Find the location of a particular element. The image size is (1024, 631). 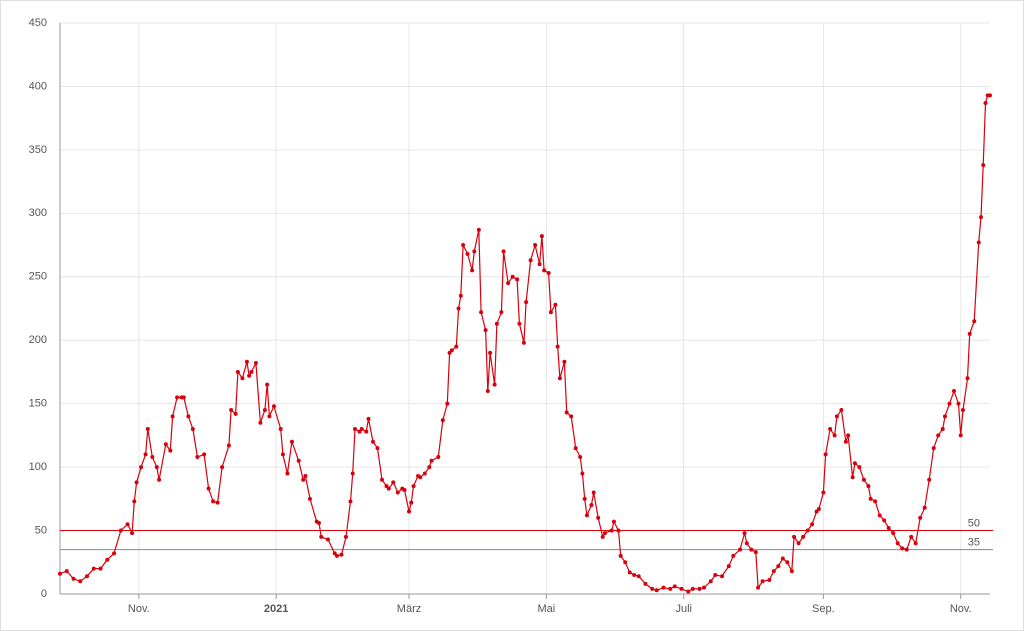

reference-label: 50 is located at coordinates (974, 523).